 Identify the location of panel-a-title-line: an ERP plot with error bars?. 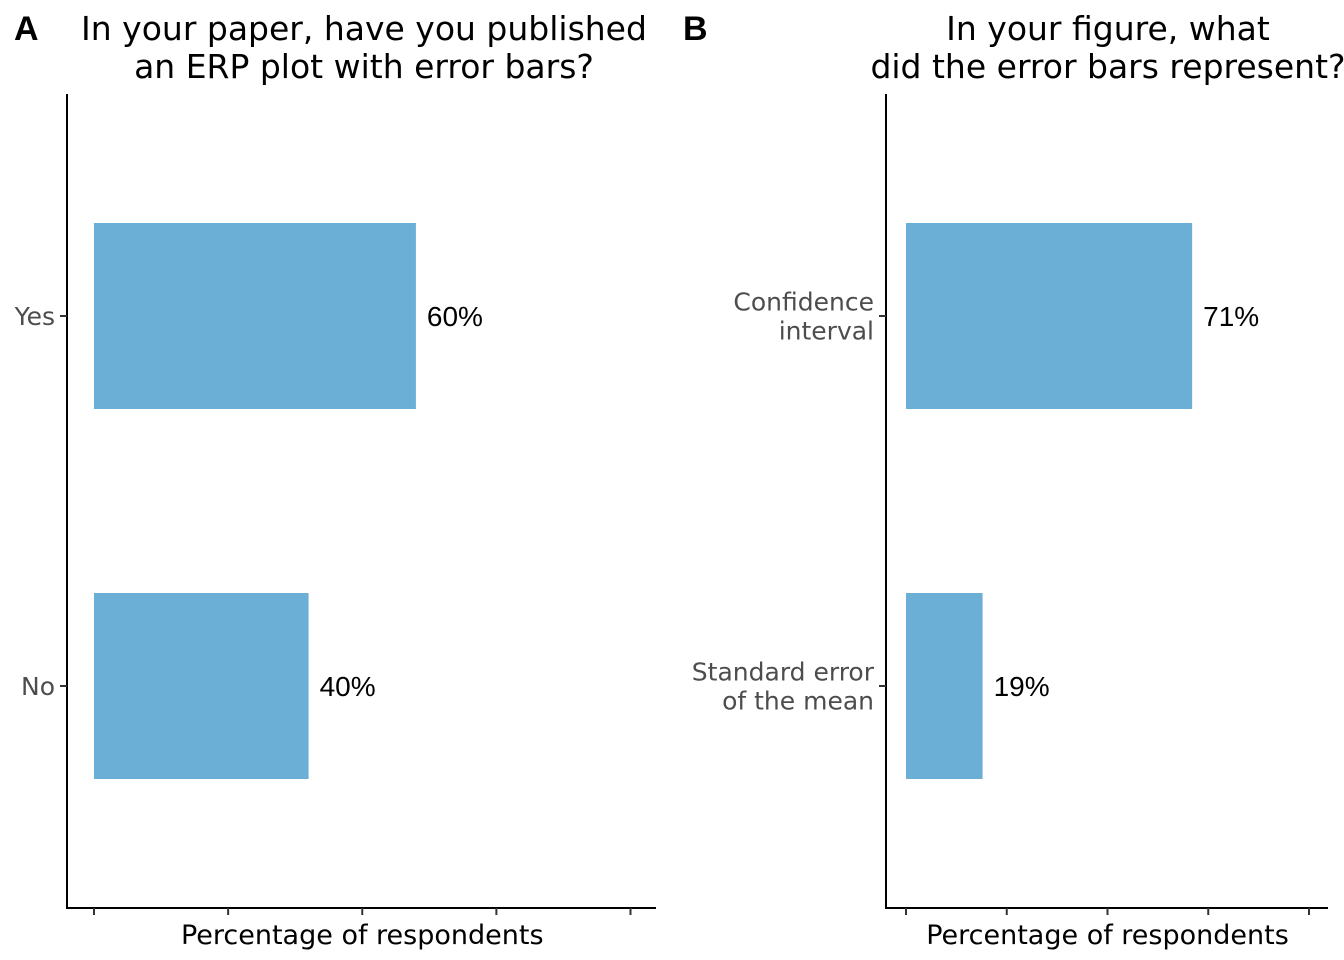
(364, 66).